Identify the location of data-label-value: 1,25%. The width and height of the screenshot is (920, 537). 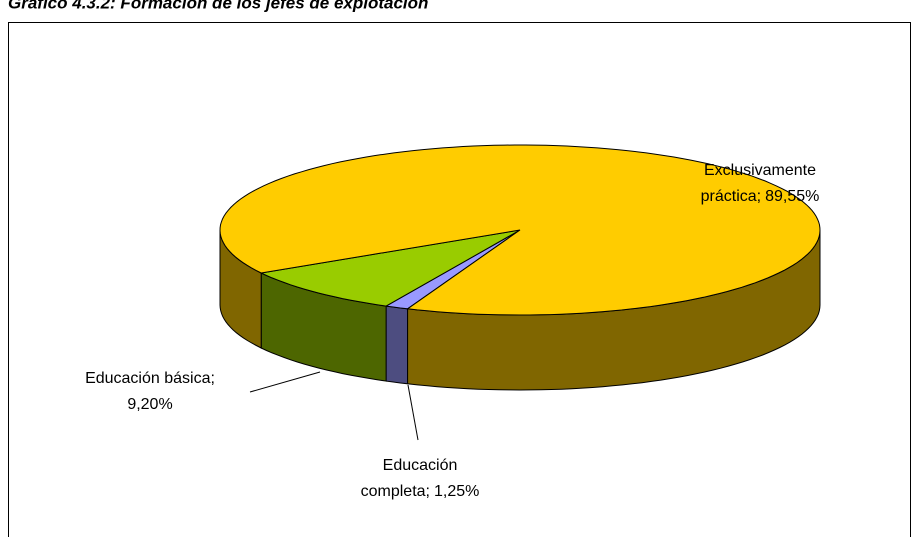
(456, 491).